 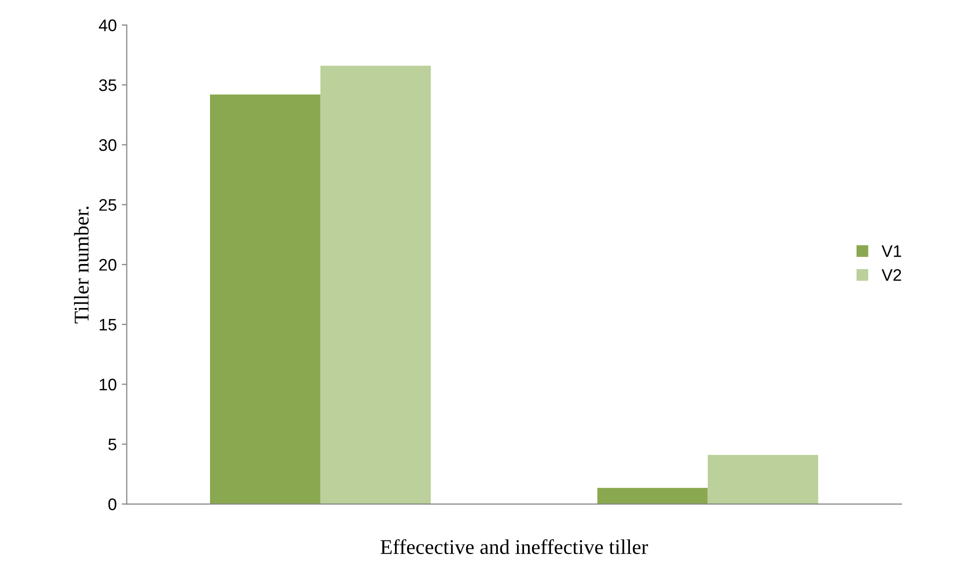 I want to click on y-tick-label: 0, so click(x=112, y=504).